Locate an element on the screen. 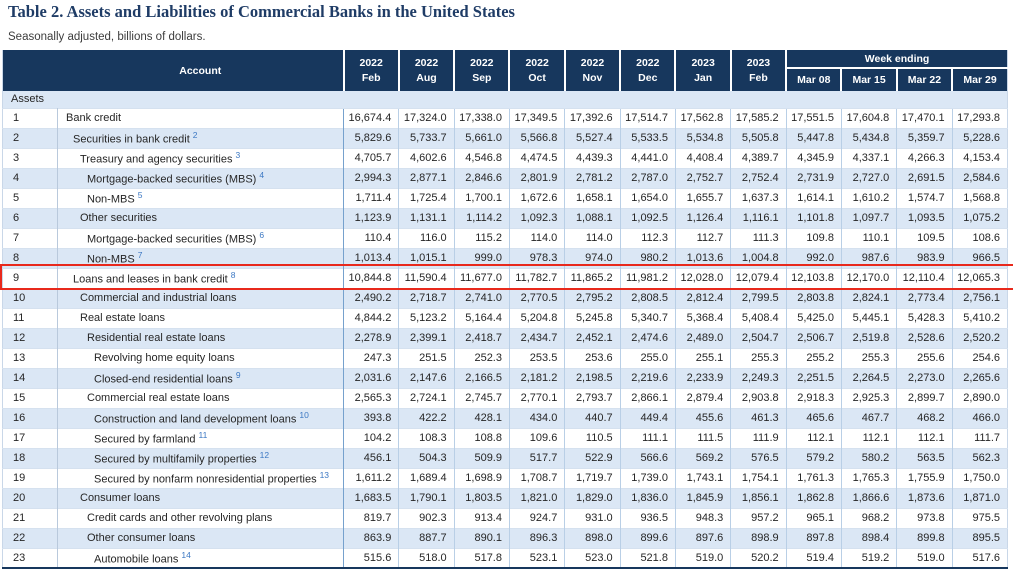  value-cell: 11,981.2 is located at coordinates (647, 277).